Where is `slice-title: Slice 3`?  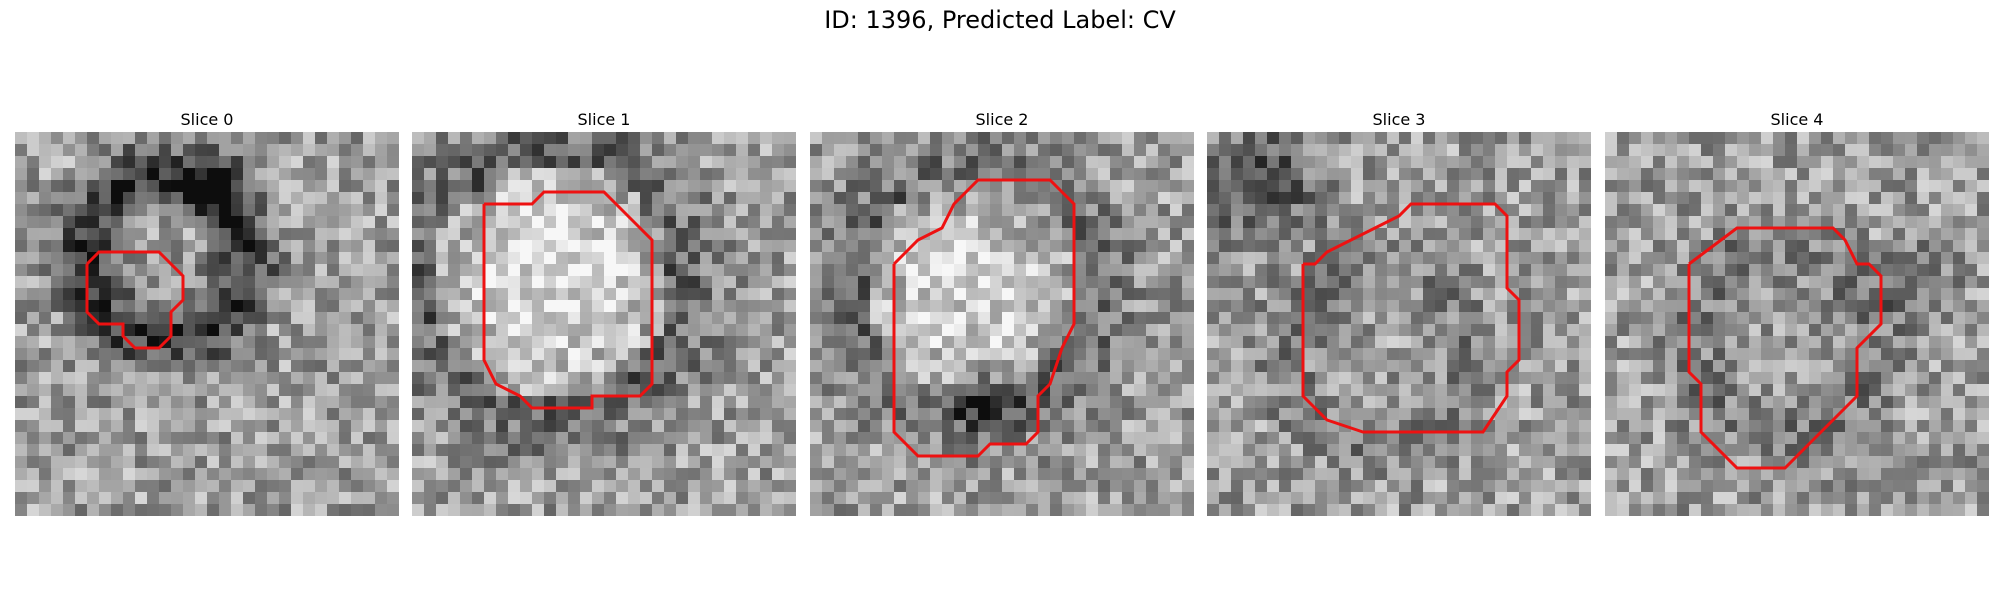 slice-title: Slice 3 is located at coordinates (1399, 119).